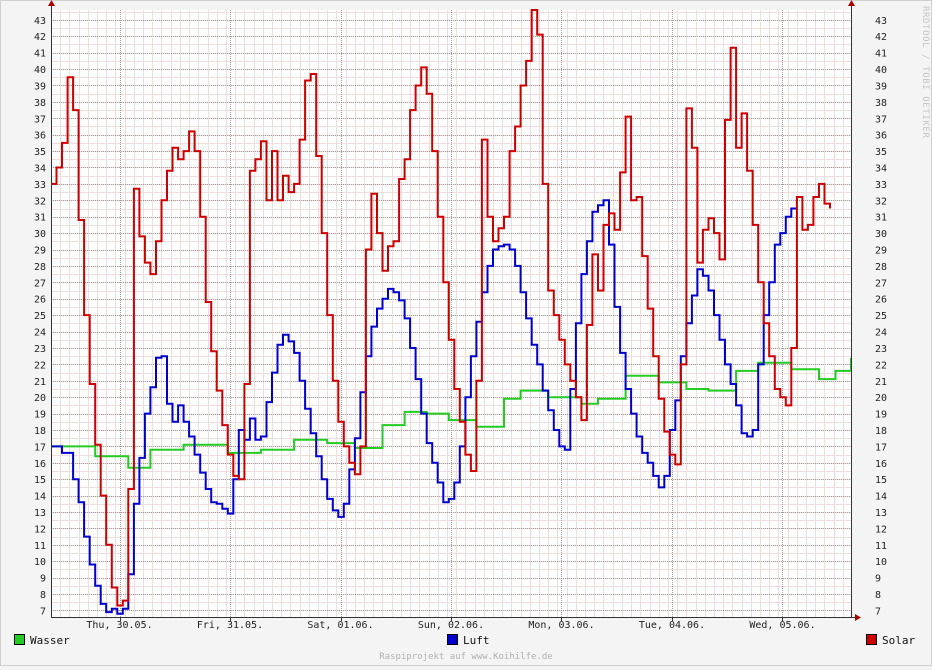 The width and height of the screenshot is (932, 670). Describe the element at coordinates (40, 365) in the screenshot. I see `y-tick-label-left: 22` at that location.